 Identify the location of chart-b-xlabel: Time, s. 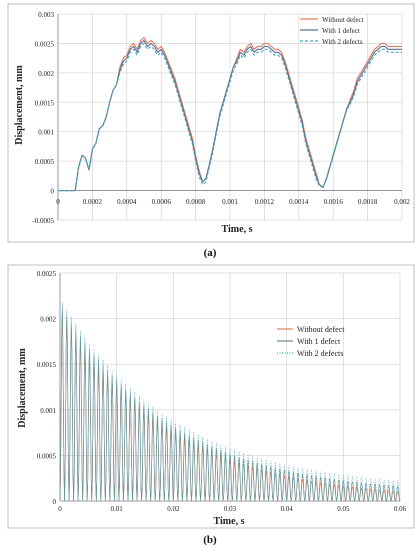
(229, 521).